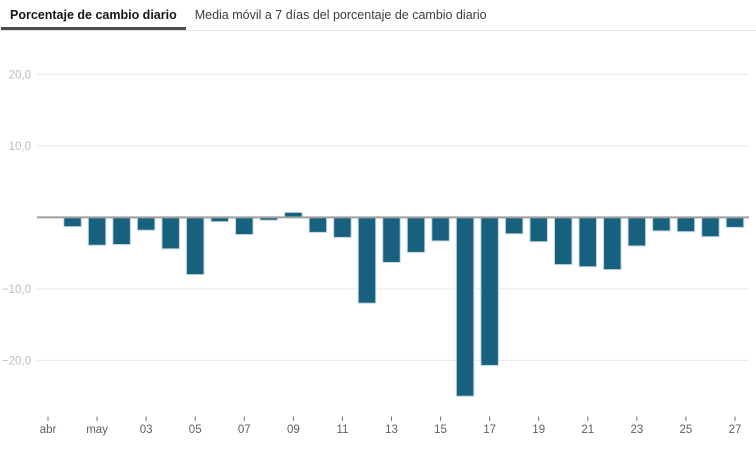  What do you see at coordinates (16, 361) in the screenshot?
I see `y-axis-tick-label: −20,0` at bounding box center [16, 361].